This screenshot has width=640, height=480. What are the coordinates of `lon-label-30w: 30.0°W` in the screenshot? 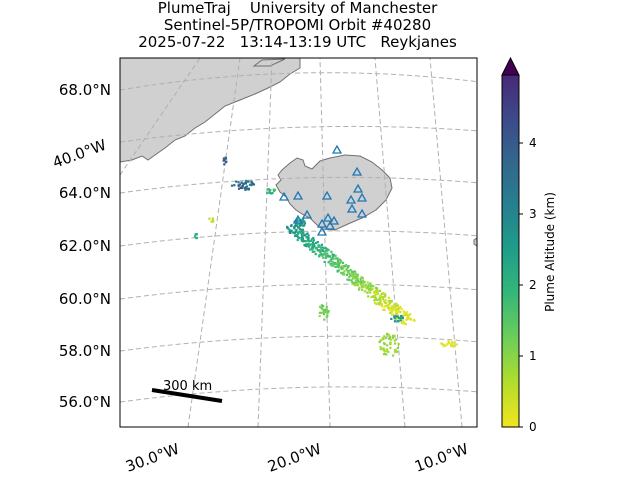 It's located at (152, 458).